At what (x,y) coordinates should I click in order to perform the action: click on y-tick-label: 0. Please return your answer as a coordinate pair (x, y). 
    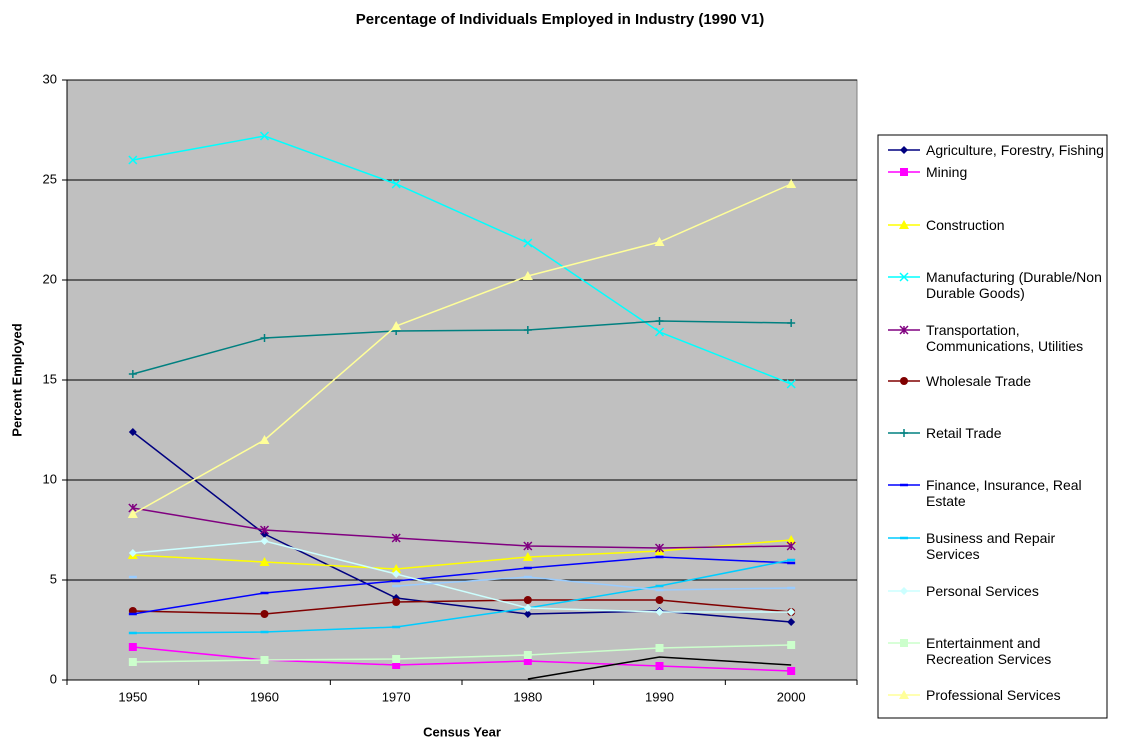
    Looking at the image, I should click on (53, 678).